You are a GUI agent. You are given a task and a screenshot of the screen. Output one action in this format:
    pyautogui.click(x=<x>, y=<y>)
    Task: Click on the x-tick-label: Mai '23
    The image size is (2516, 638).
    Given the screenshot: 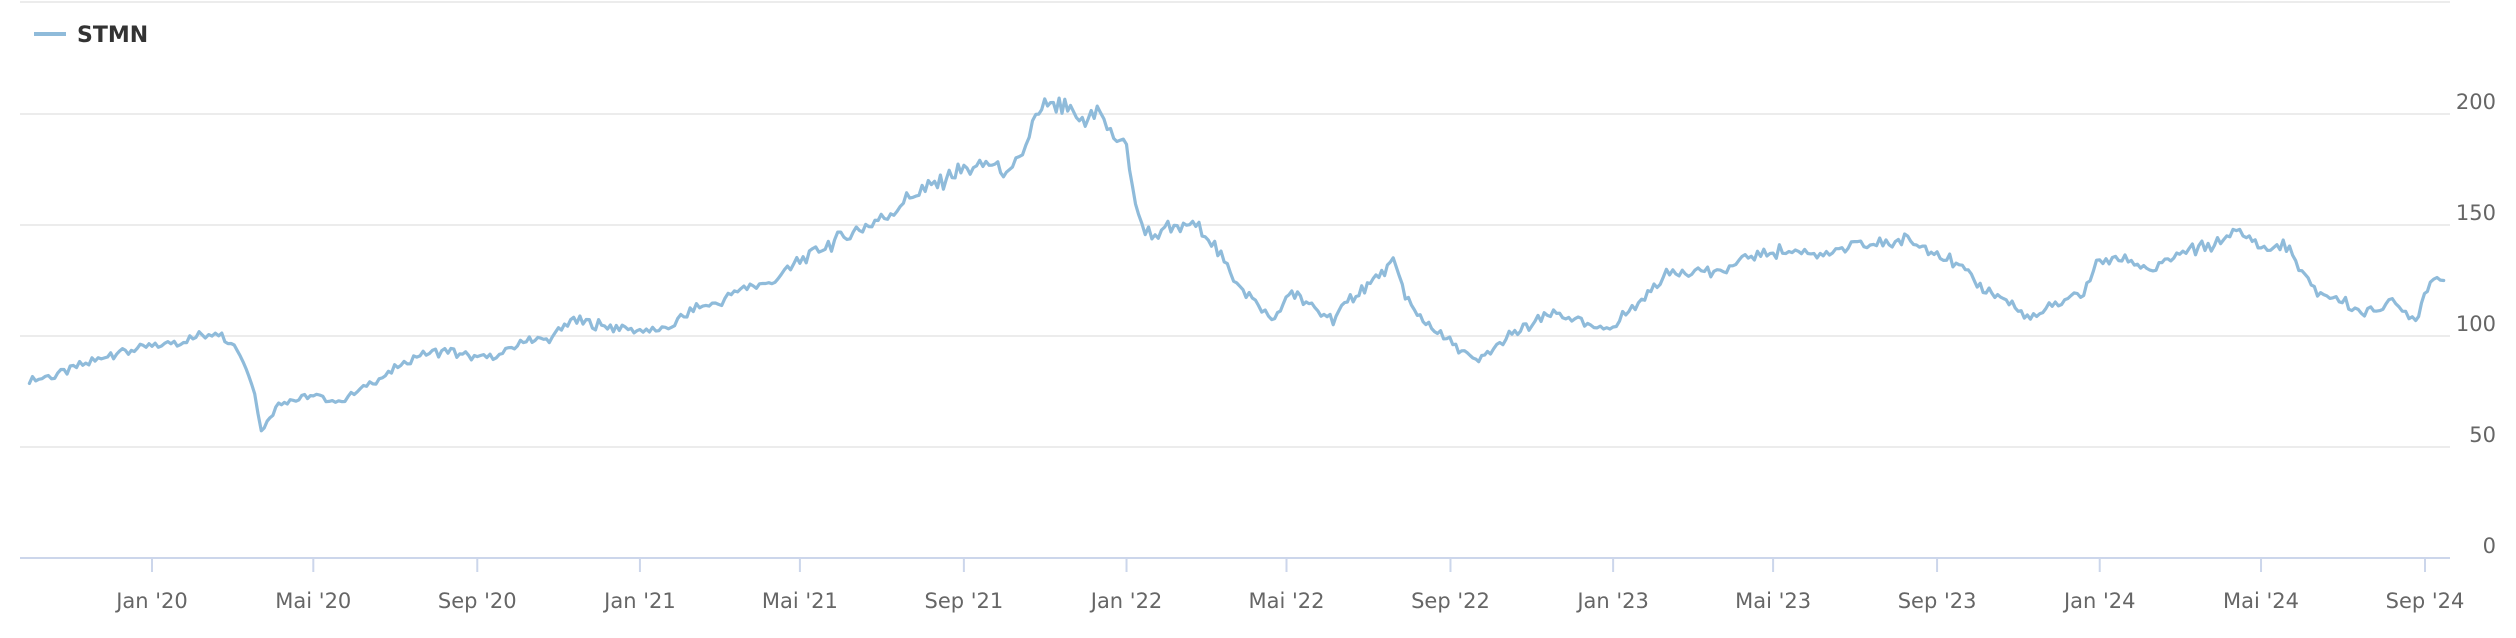 What is the action you would take?
    pyautogui.click(x=1773, y=601)
    